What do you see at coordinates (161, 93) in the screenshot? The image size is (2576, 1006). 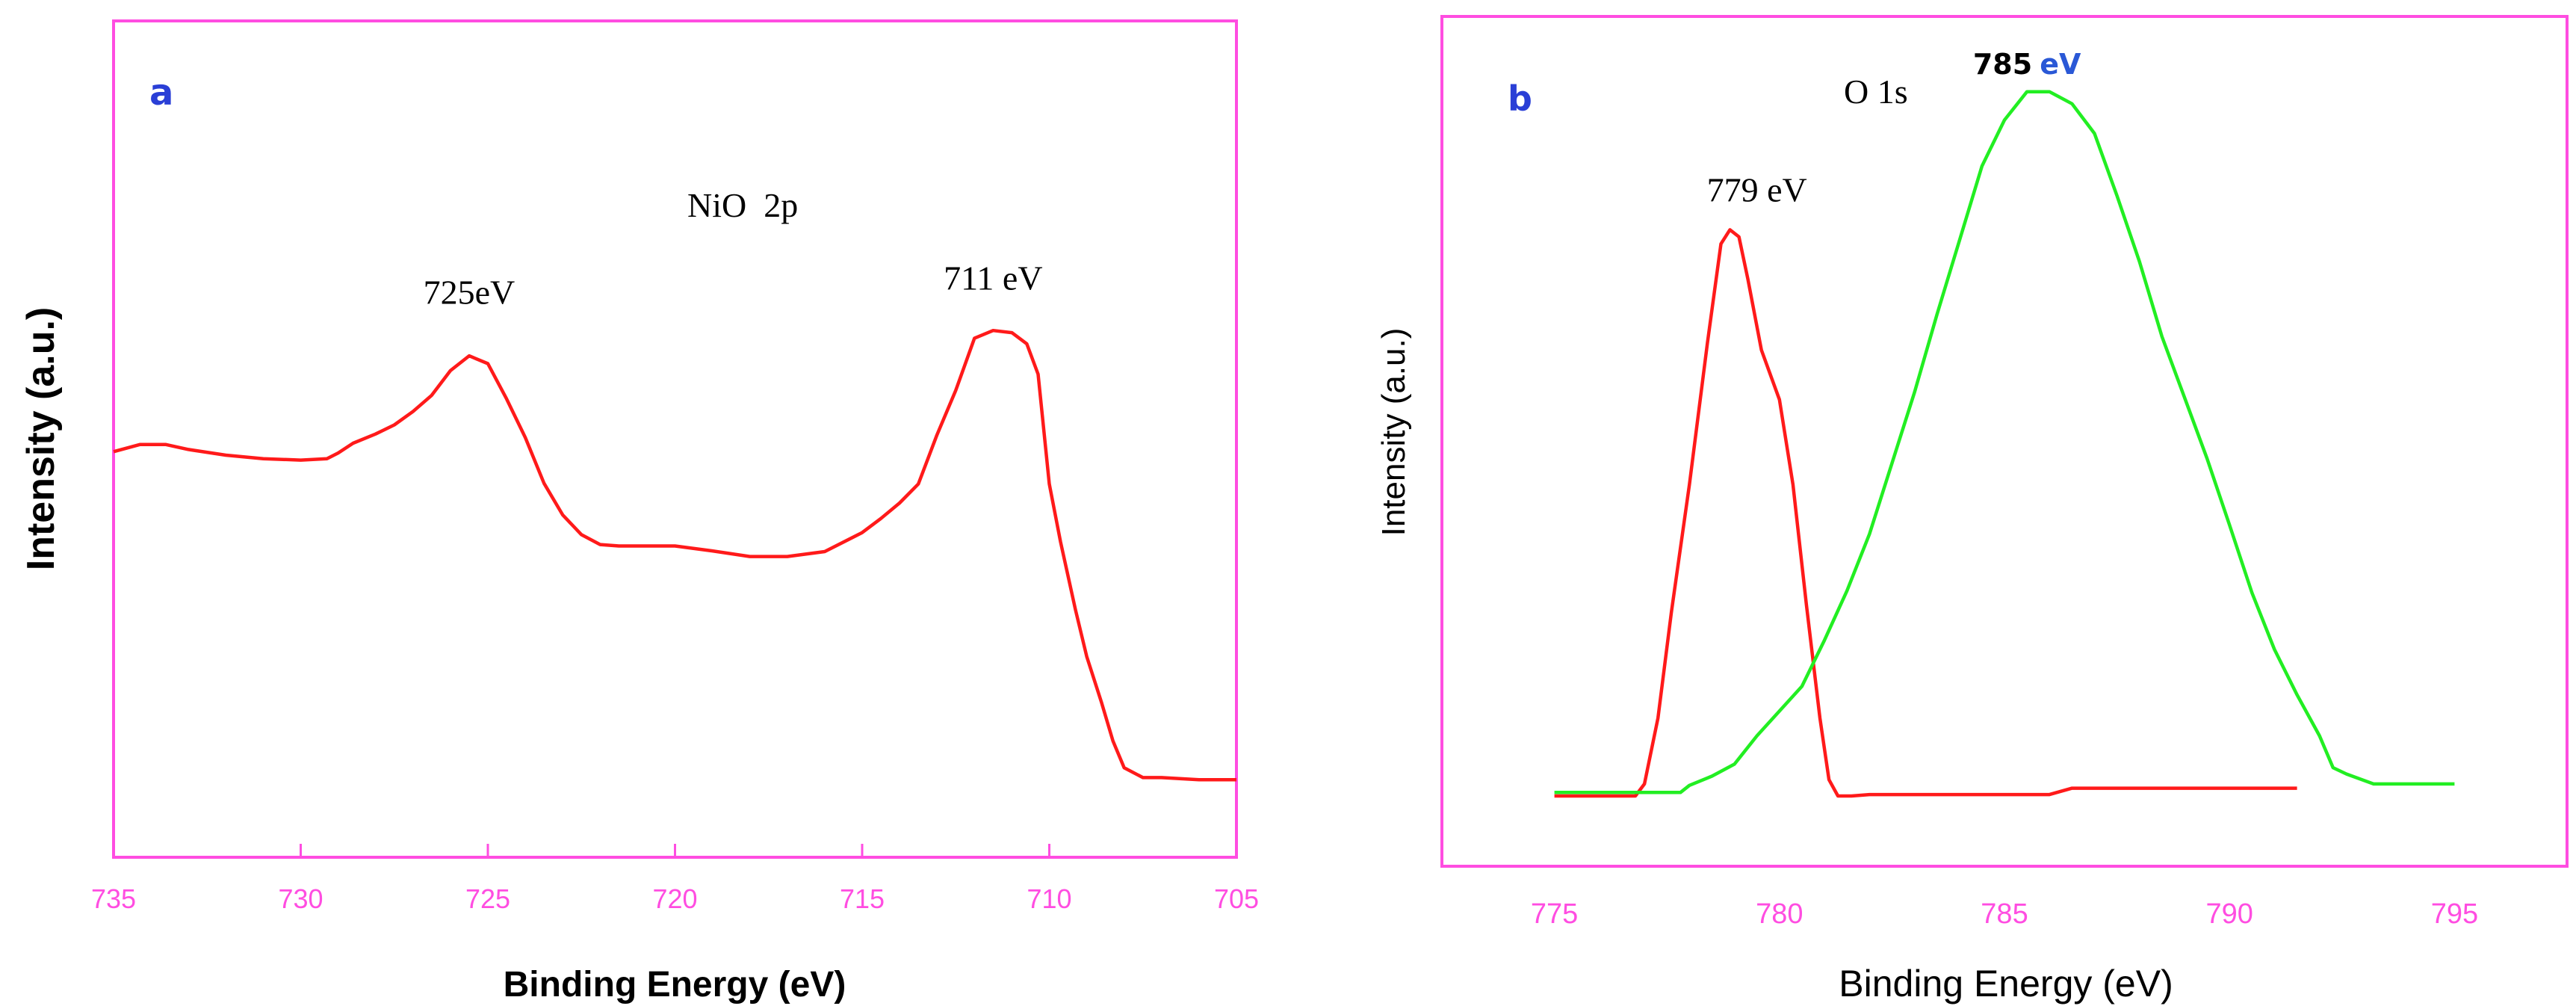 I see `panel-a-letter: a` at bounding box center [161, 93].